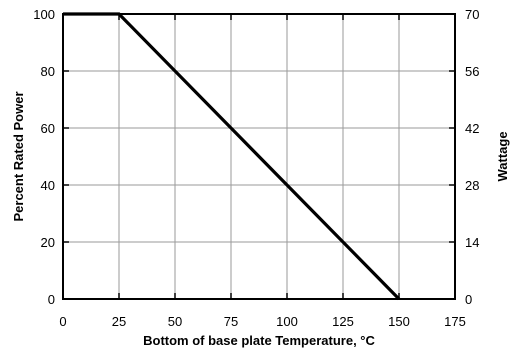  I want to click on y-tick-label: 100, so click(44, 14).